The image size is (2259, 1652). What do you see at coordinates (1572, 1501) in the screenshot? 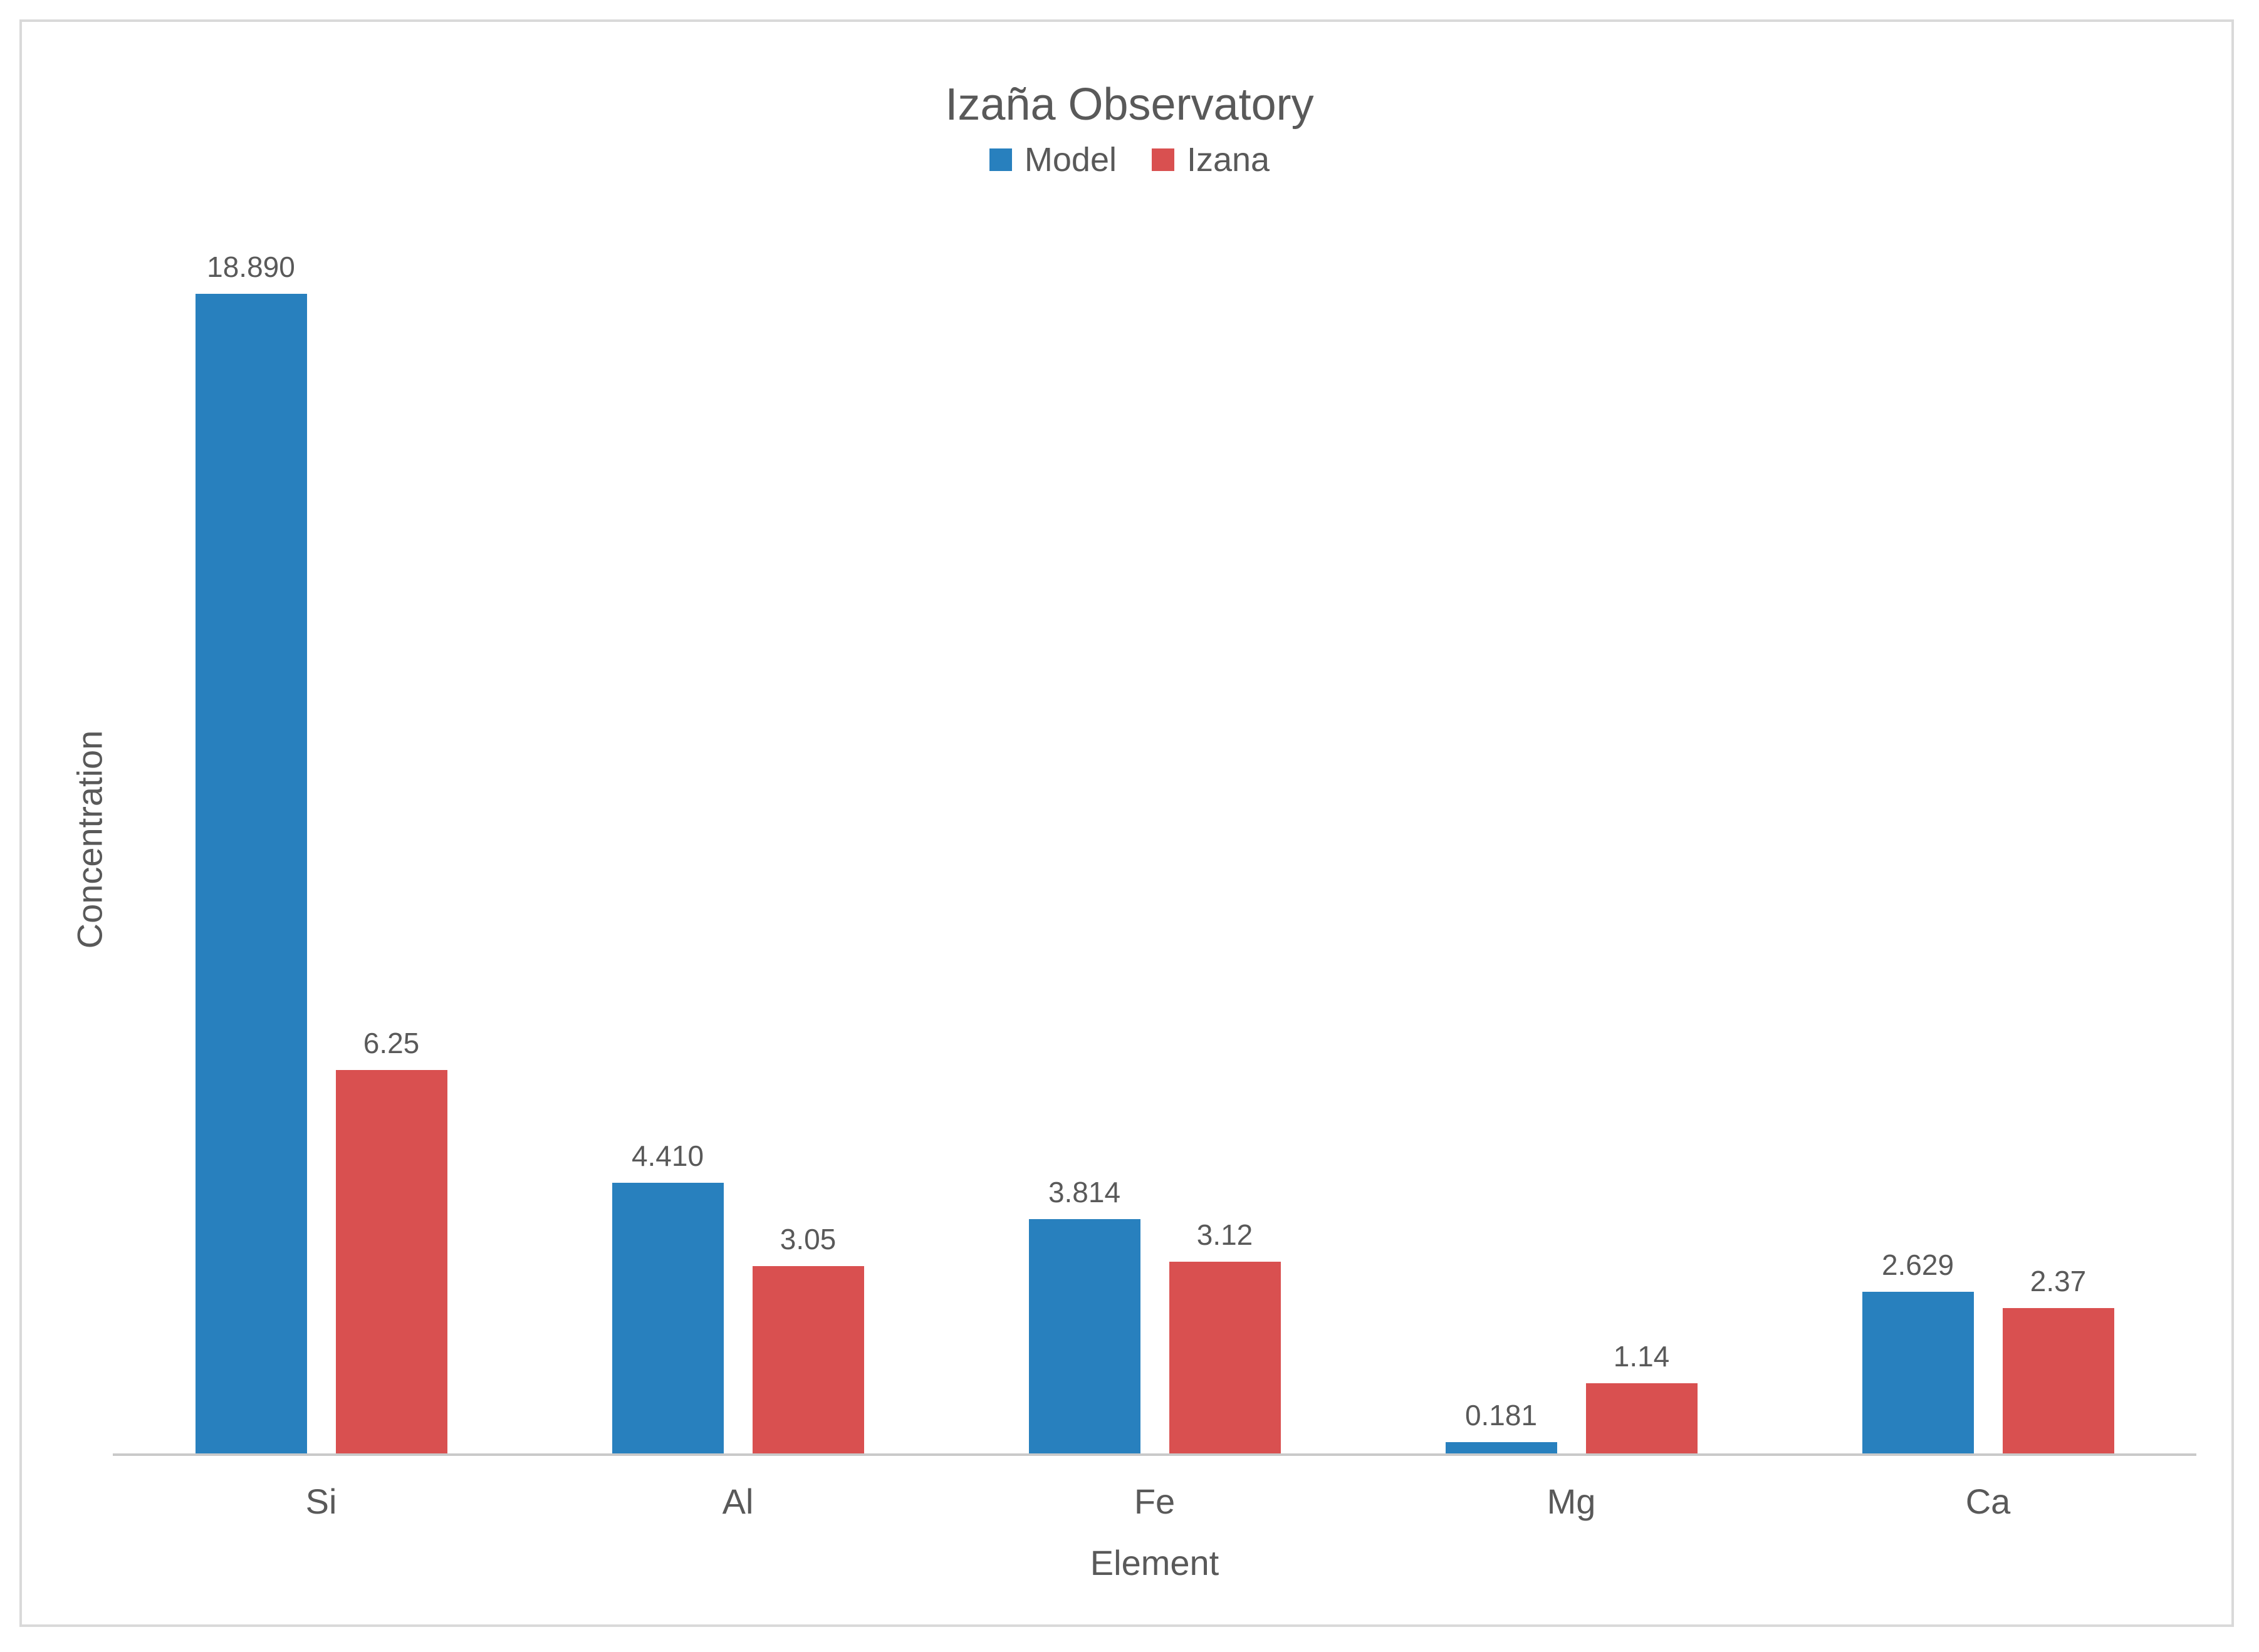
I see `x-tick-label-mg: Mg` at bounding box center [1572, 1501].